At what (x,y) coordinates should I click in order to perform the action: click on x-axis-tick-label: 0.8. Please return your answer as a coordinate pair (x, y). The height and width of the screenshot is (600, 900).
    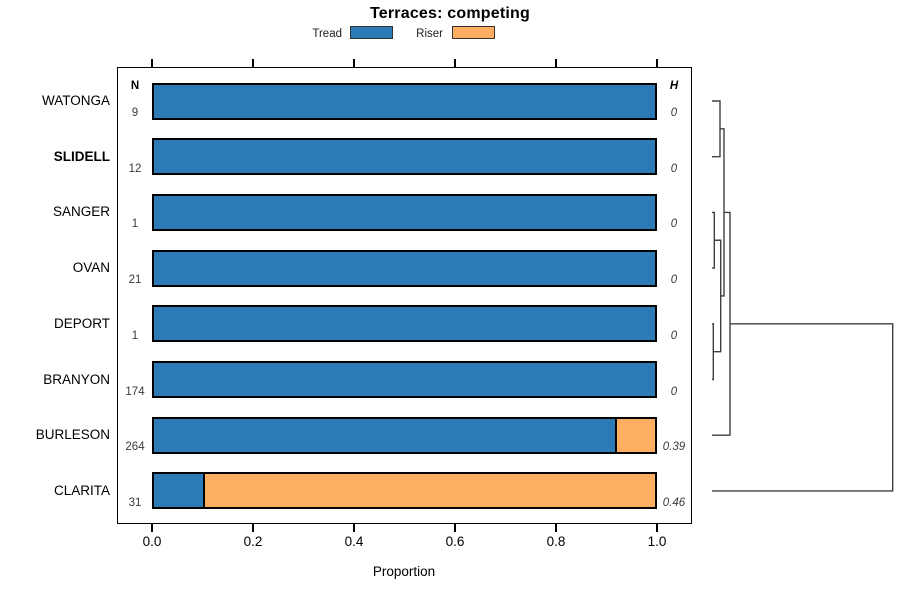
    Looking at the image, I should click on (556, 541).